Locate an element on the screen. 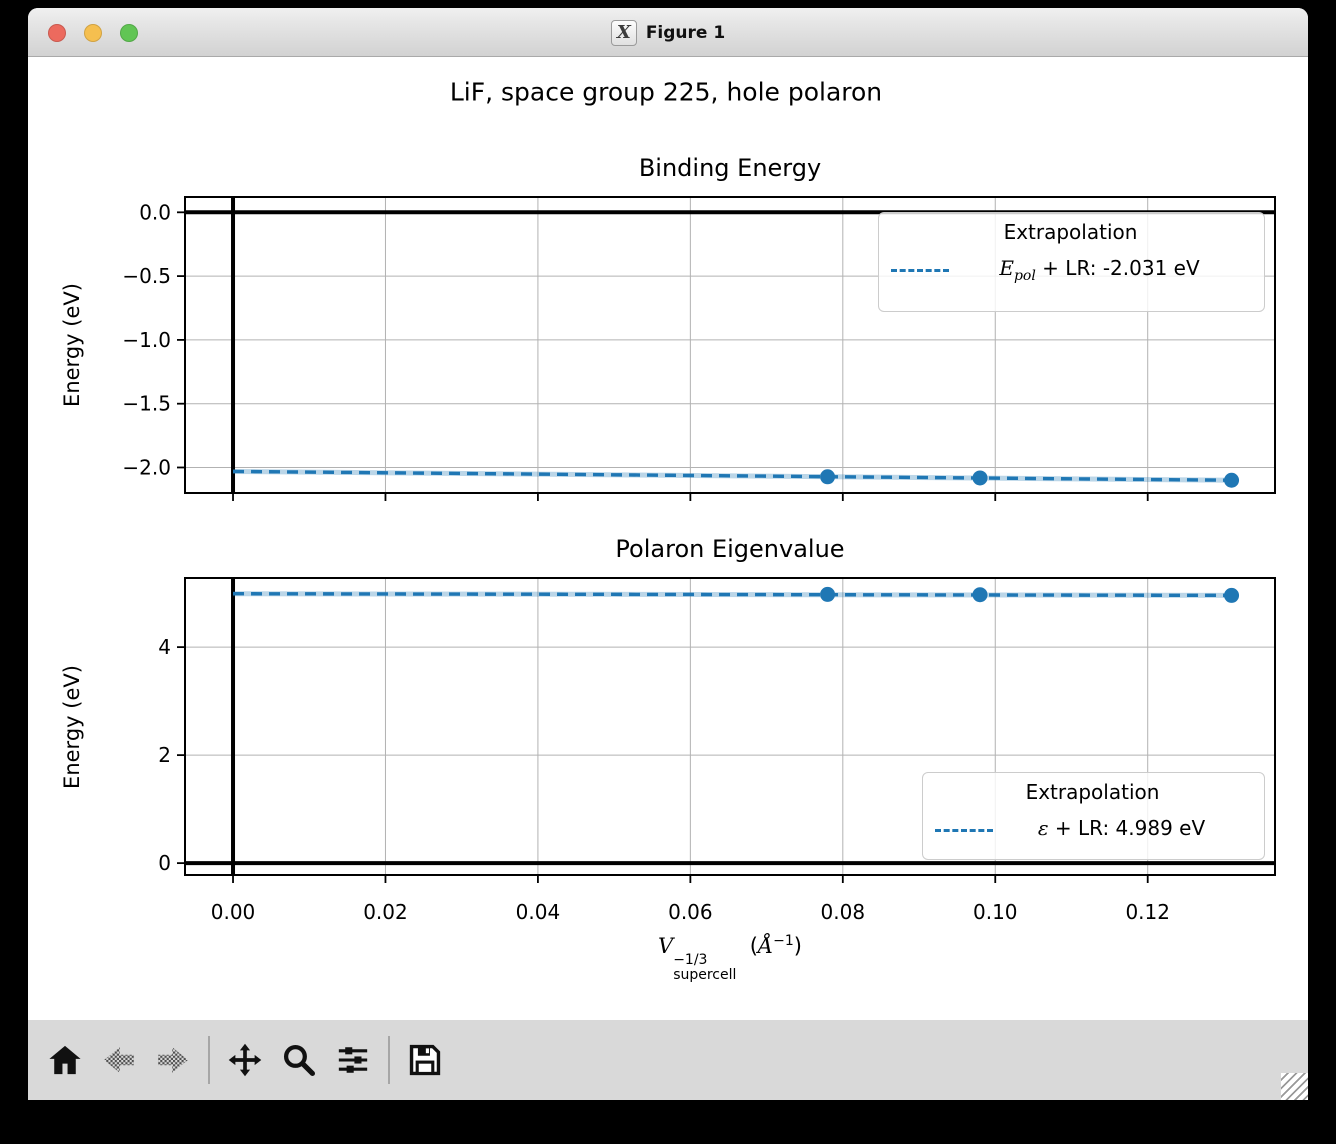 The image size is (1336, 1144). y-tick-label: 4 is located at coordinates (164, 647).